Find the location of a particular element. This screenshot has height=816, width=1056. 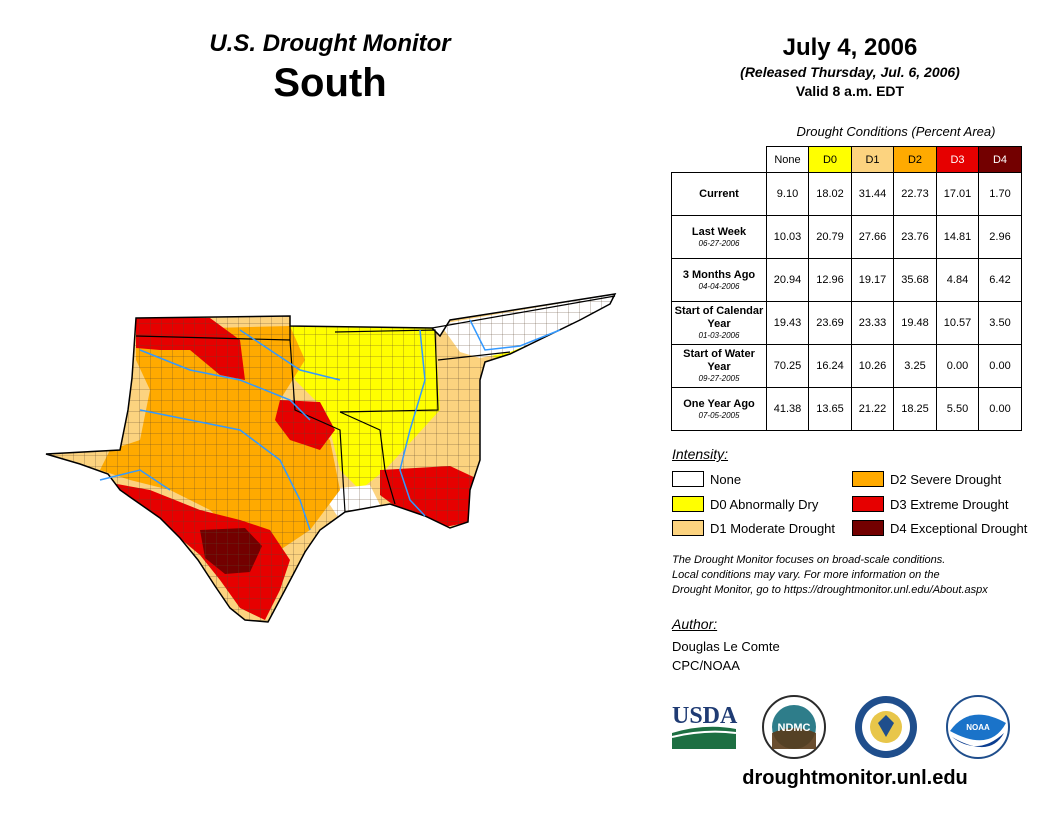

table-cell: 17.01 is located at coordinates (957, 194).